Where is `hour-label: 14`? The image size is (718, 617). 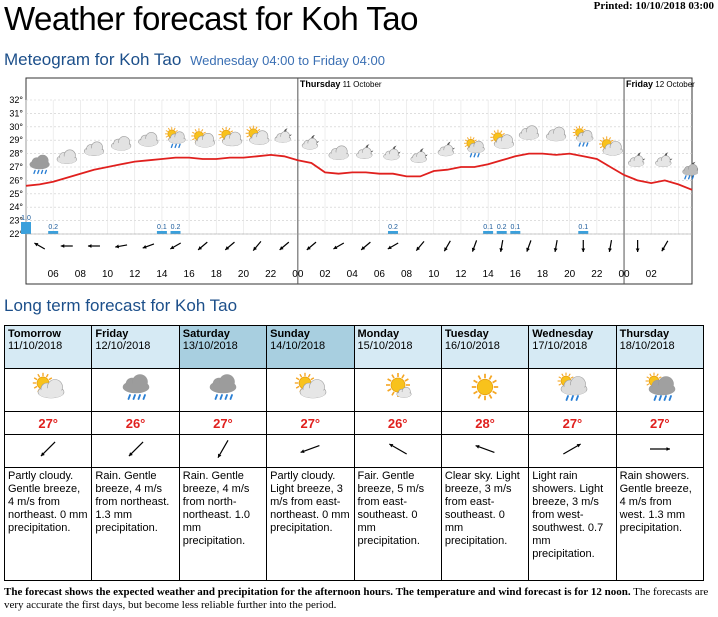 hour-label: 14 is located at coordinates (162, 274).